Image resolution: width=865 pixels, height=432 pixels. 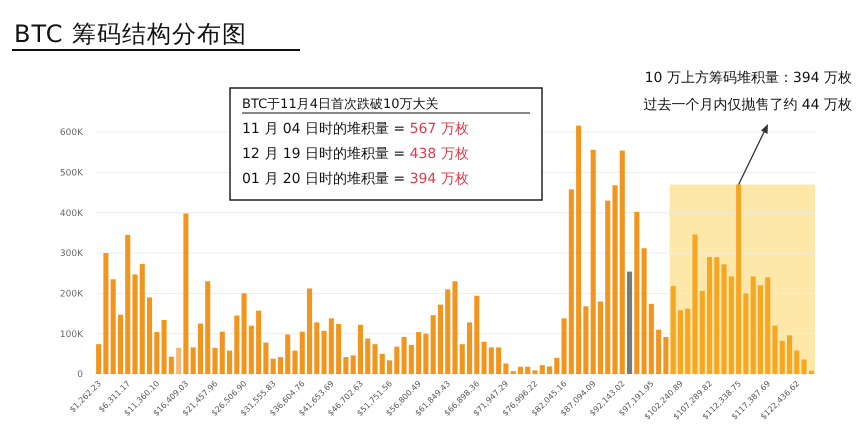 I want to click on y-tick-label: 300K, so click(x=72, y=254).